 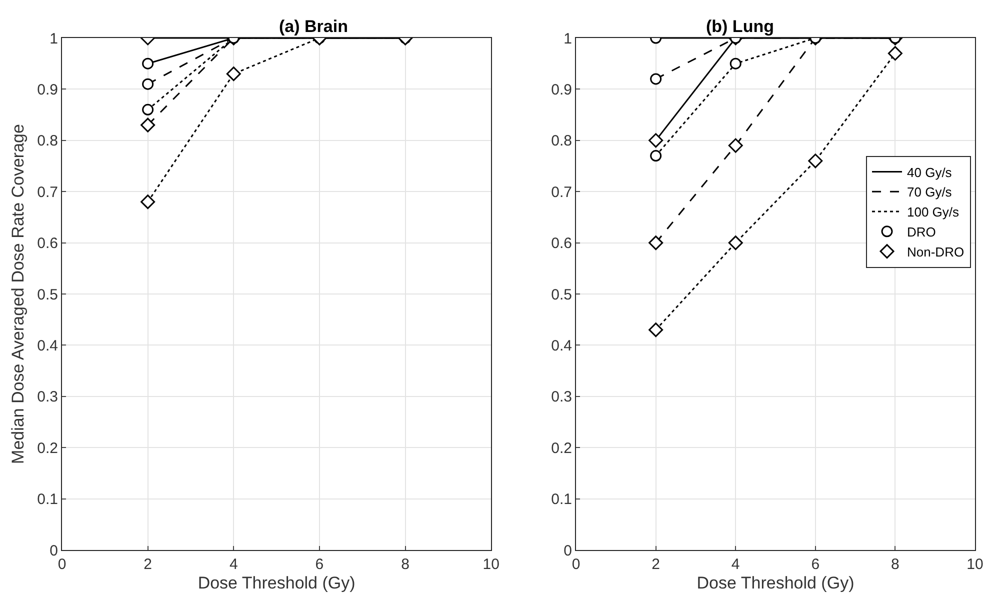 What do you see at coordinates (921, 232) in the screenshot?
I see `legend-label: DRO` at bounding box center [921, 232].